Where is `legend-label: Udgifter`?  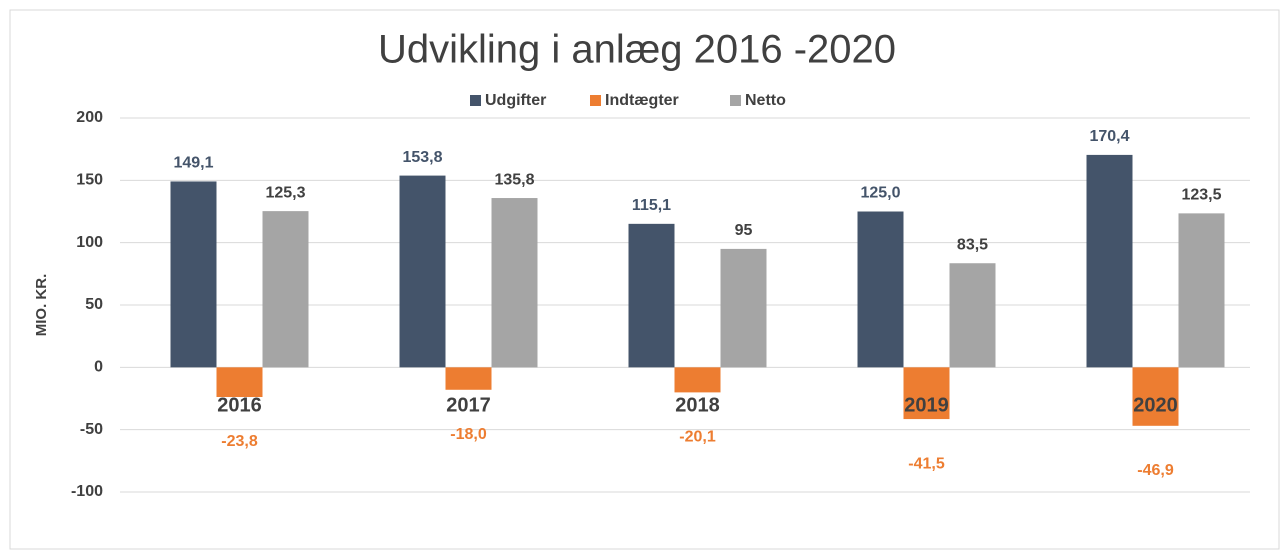
legend-label: Udgifter is located at coordinates (515, 100).